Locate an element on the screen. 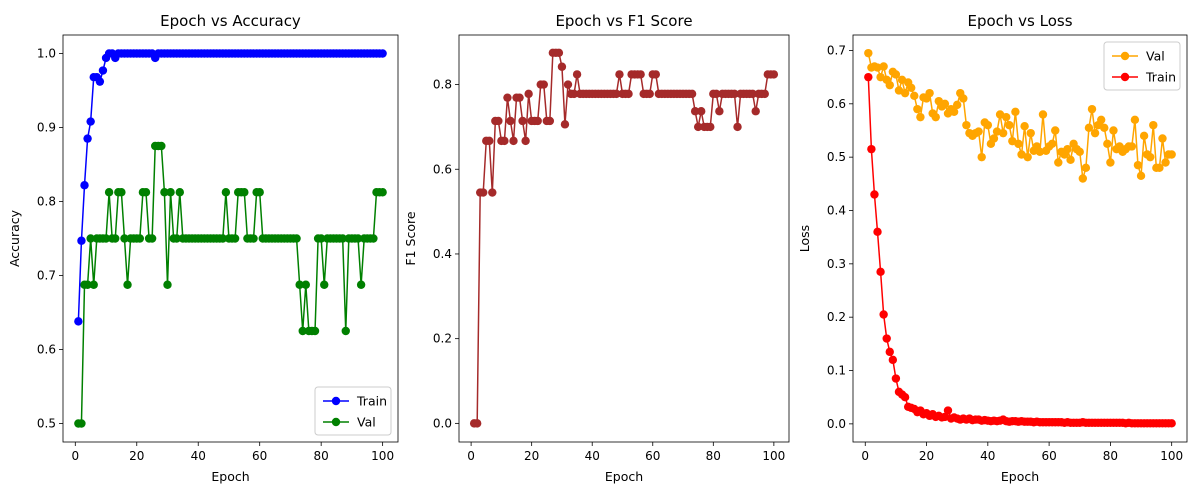  y-tick-label: 0.7 is located at coordinates (46, 276).